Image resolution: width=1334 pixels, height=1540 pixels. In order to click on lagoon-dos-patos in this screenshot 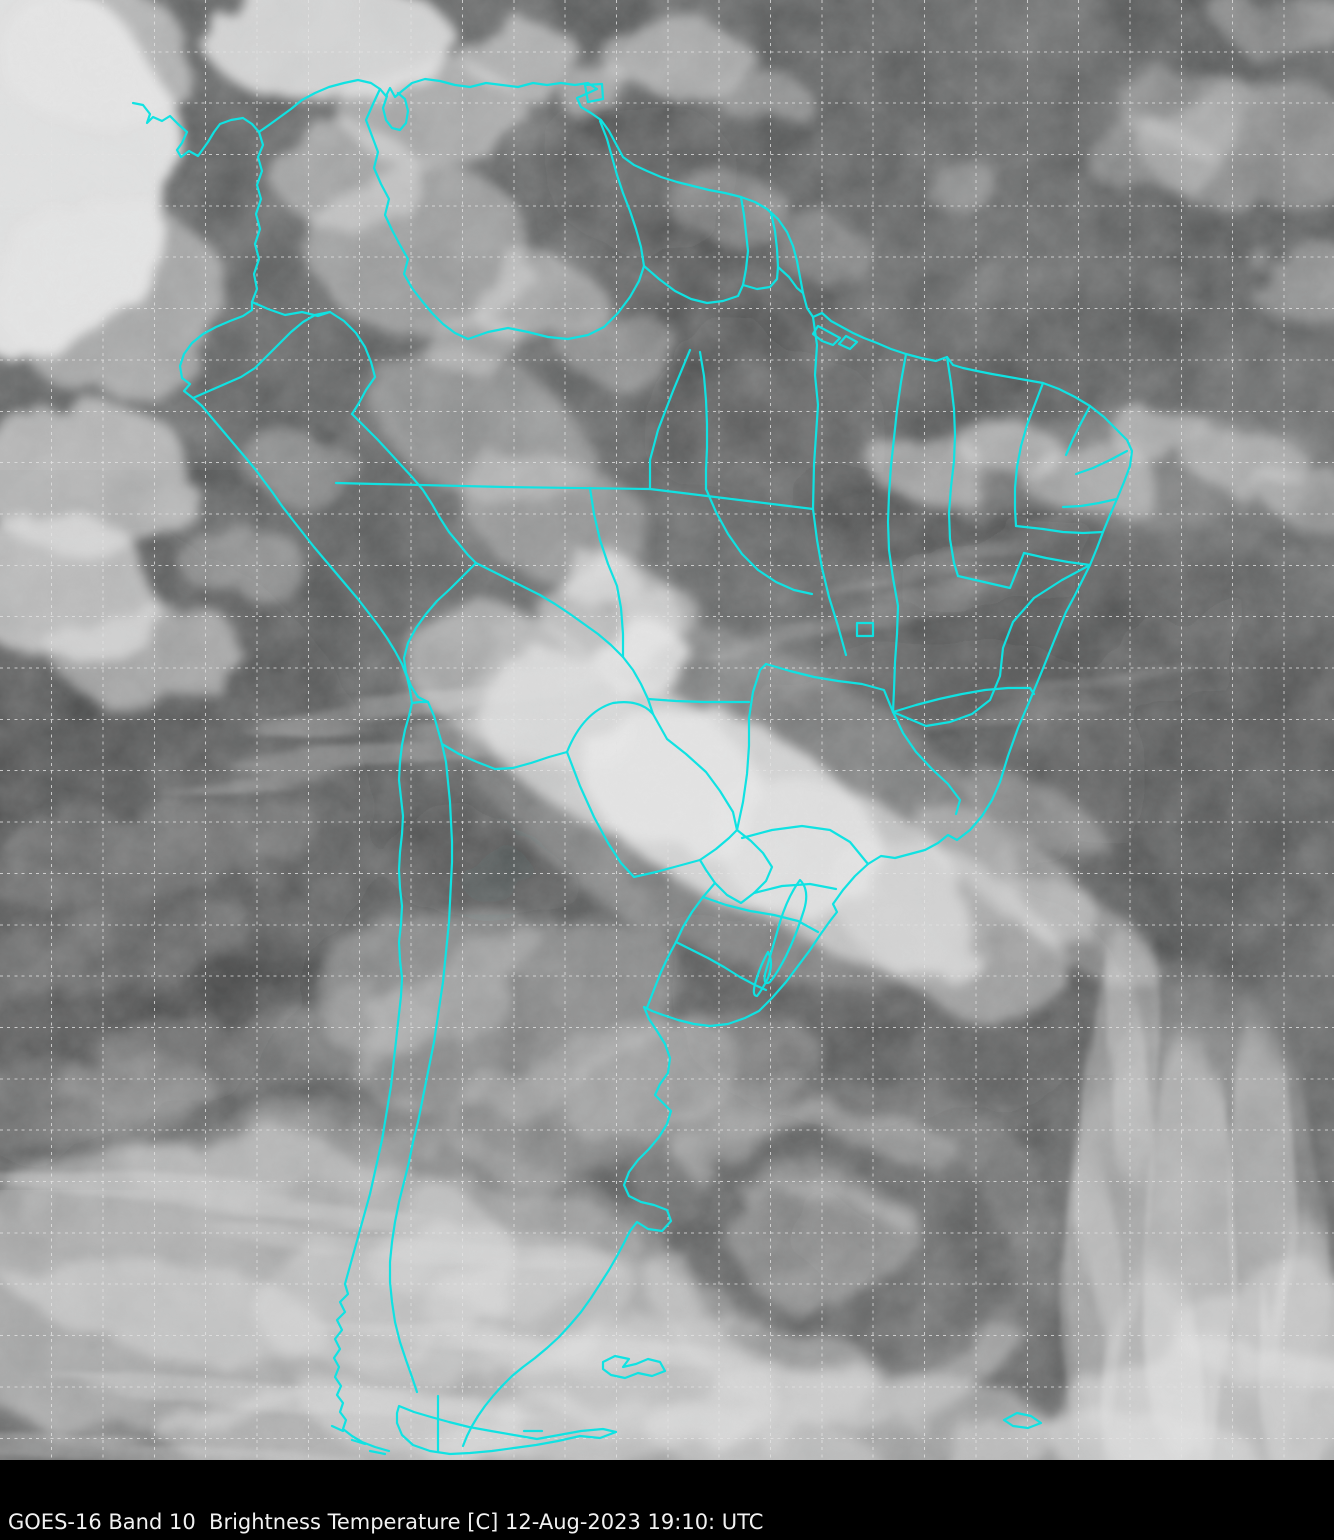, I will do `click(785, 931)`.